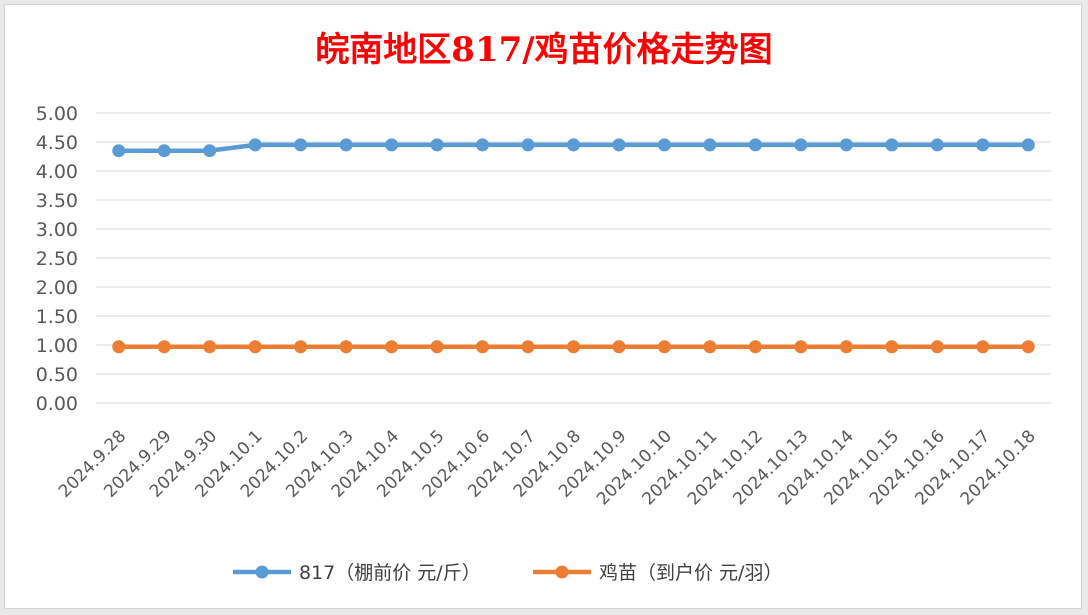 The width and height of the screenshot is (1088, 615). Describe the element at coordinates (57, 230) in the screenshot. I see `y-tick-label: 3.00` at that location.